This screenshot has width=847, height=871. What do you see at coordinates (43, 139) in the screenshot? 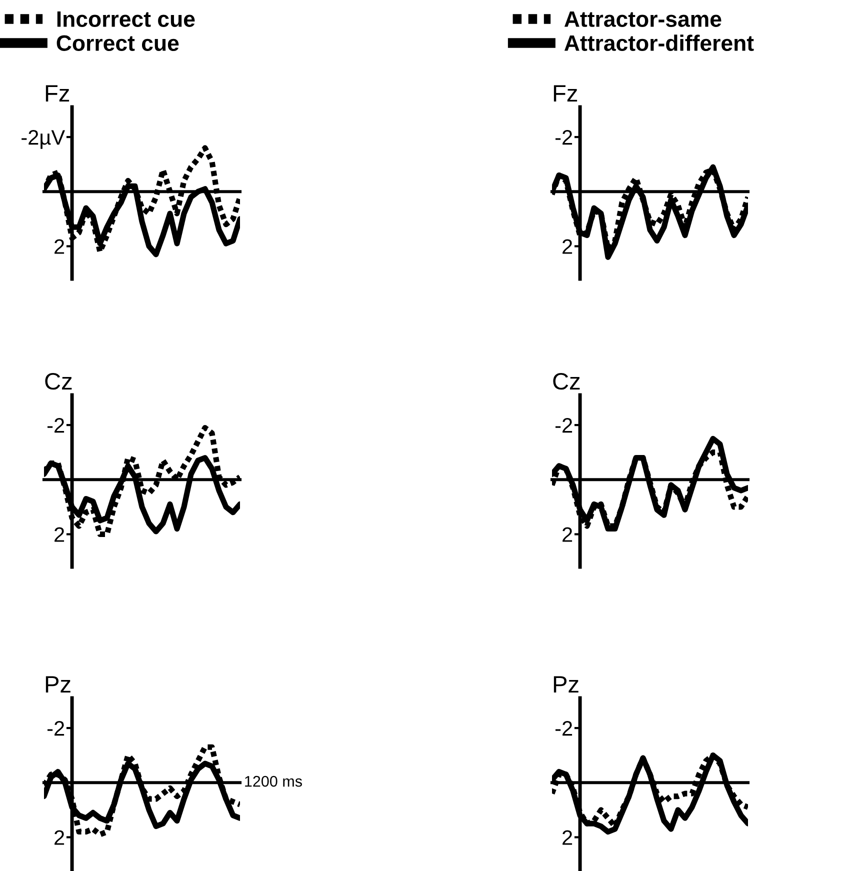
I see `y-tick-label: -2µV` at bounding box center [43, 139].